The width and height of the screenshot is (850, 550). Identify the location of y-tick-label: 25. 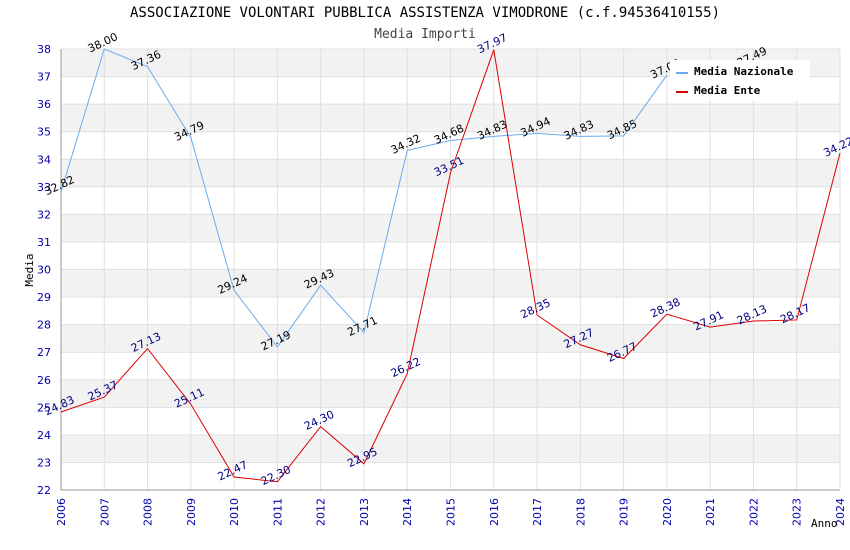
(44, 407).